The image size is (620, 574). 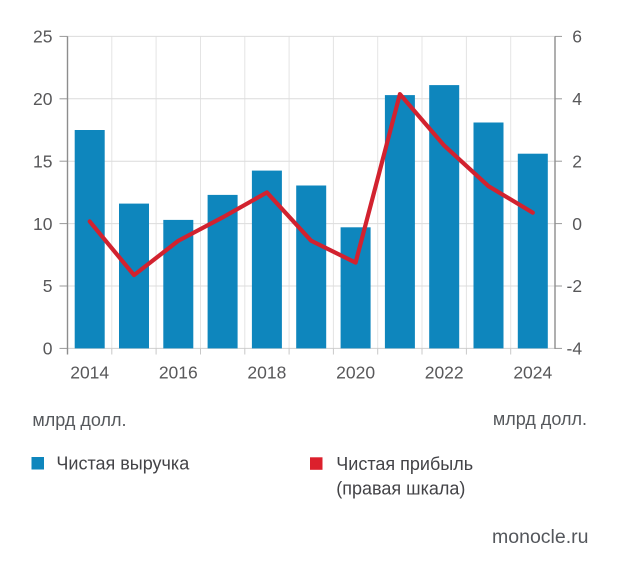 I want to click on svg-text: 2014, so click(x=89, y=373).